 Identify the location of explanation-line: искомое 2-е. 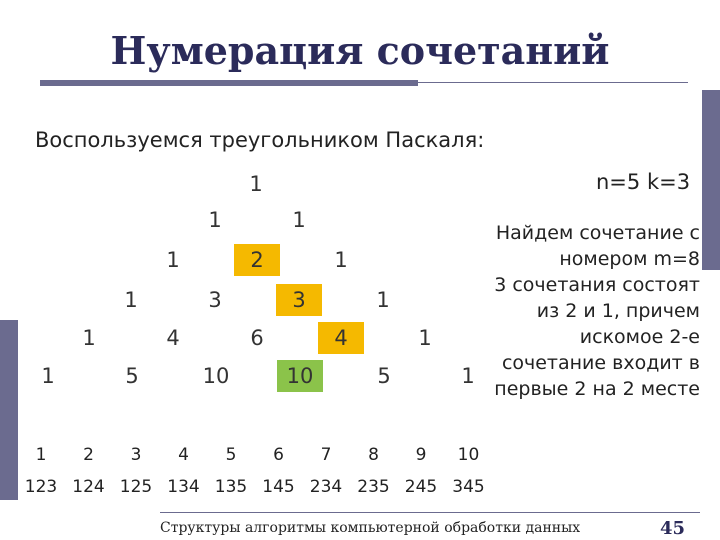
(639, 337).